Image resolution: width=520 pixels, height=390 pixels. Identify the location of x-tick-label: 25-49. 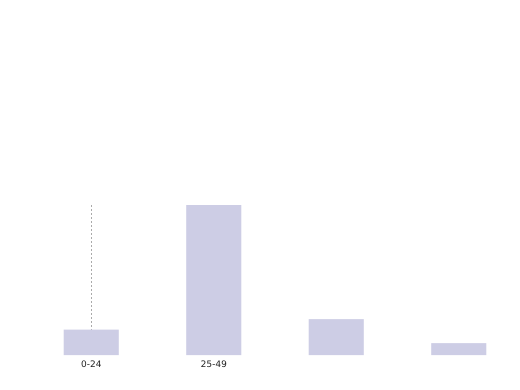
(214, 365).